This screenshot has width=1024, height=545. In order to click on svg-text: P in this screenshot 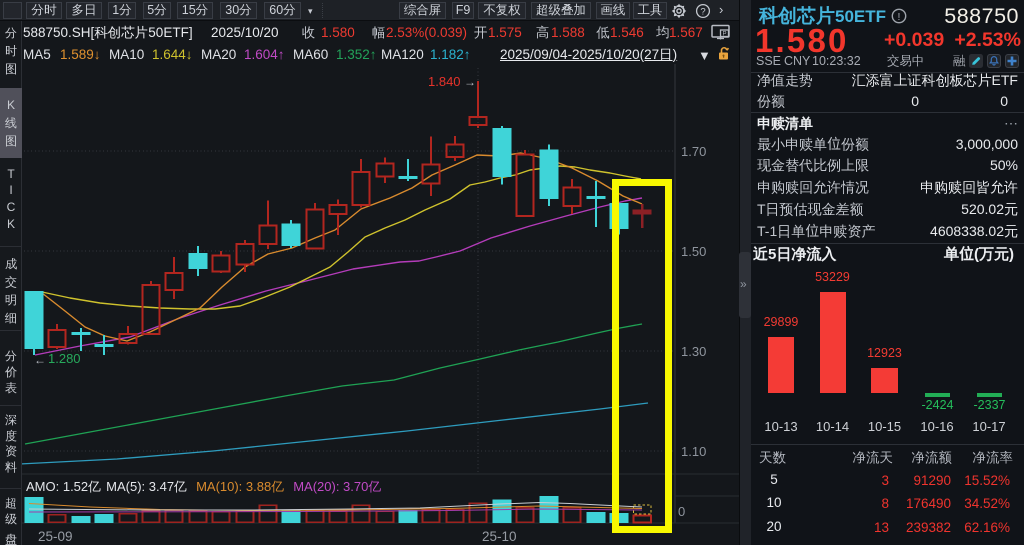, I will do `click(724, 35)`.